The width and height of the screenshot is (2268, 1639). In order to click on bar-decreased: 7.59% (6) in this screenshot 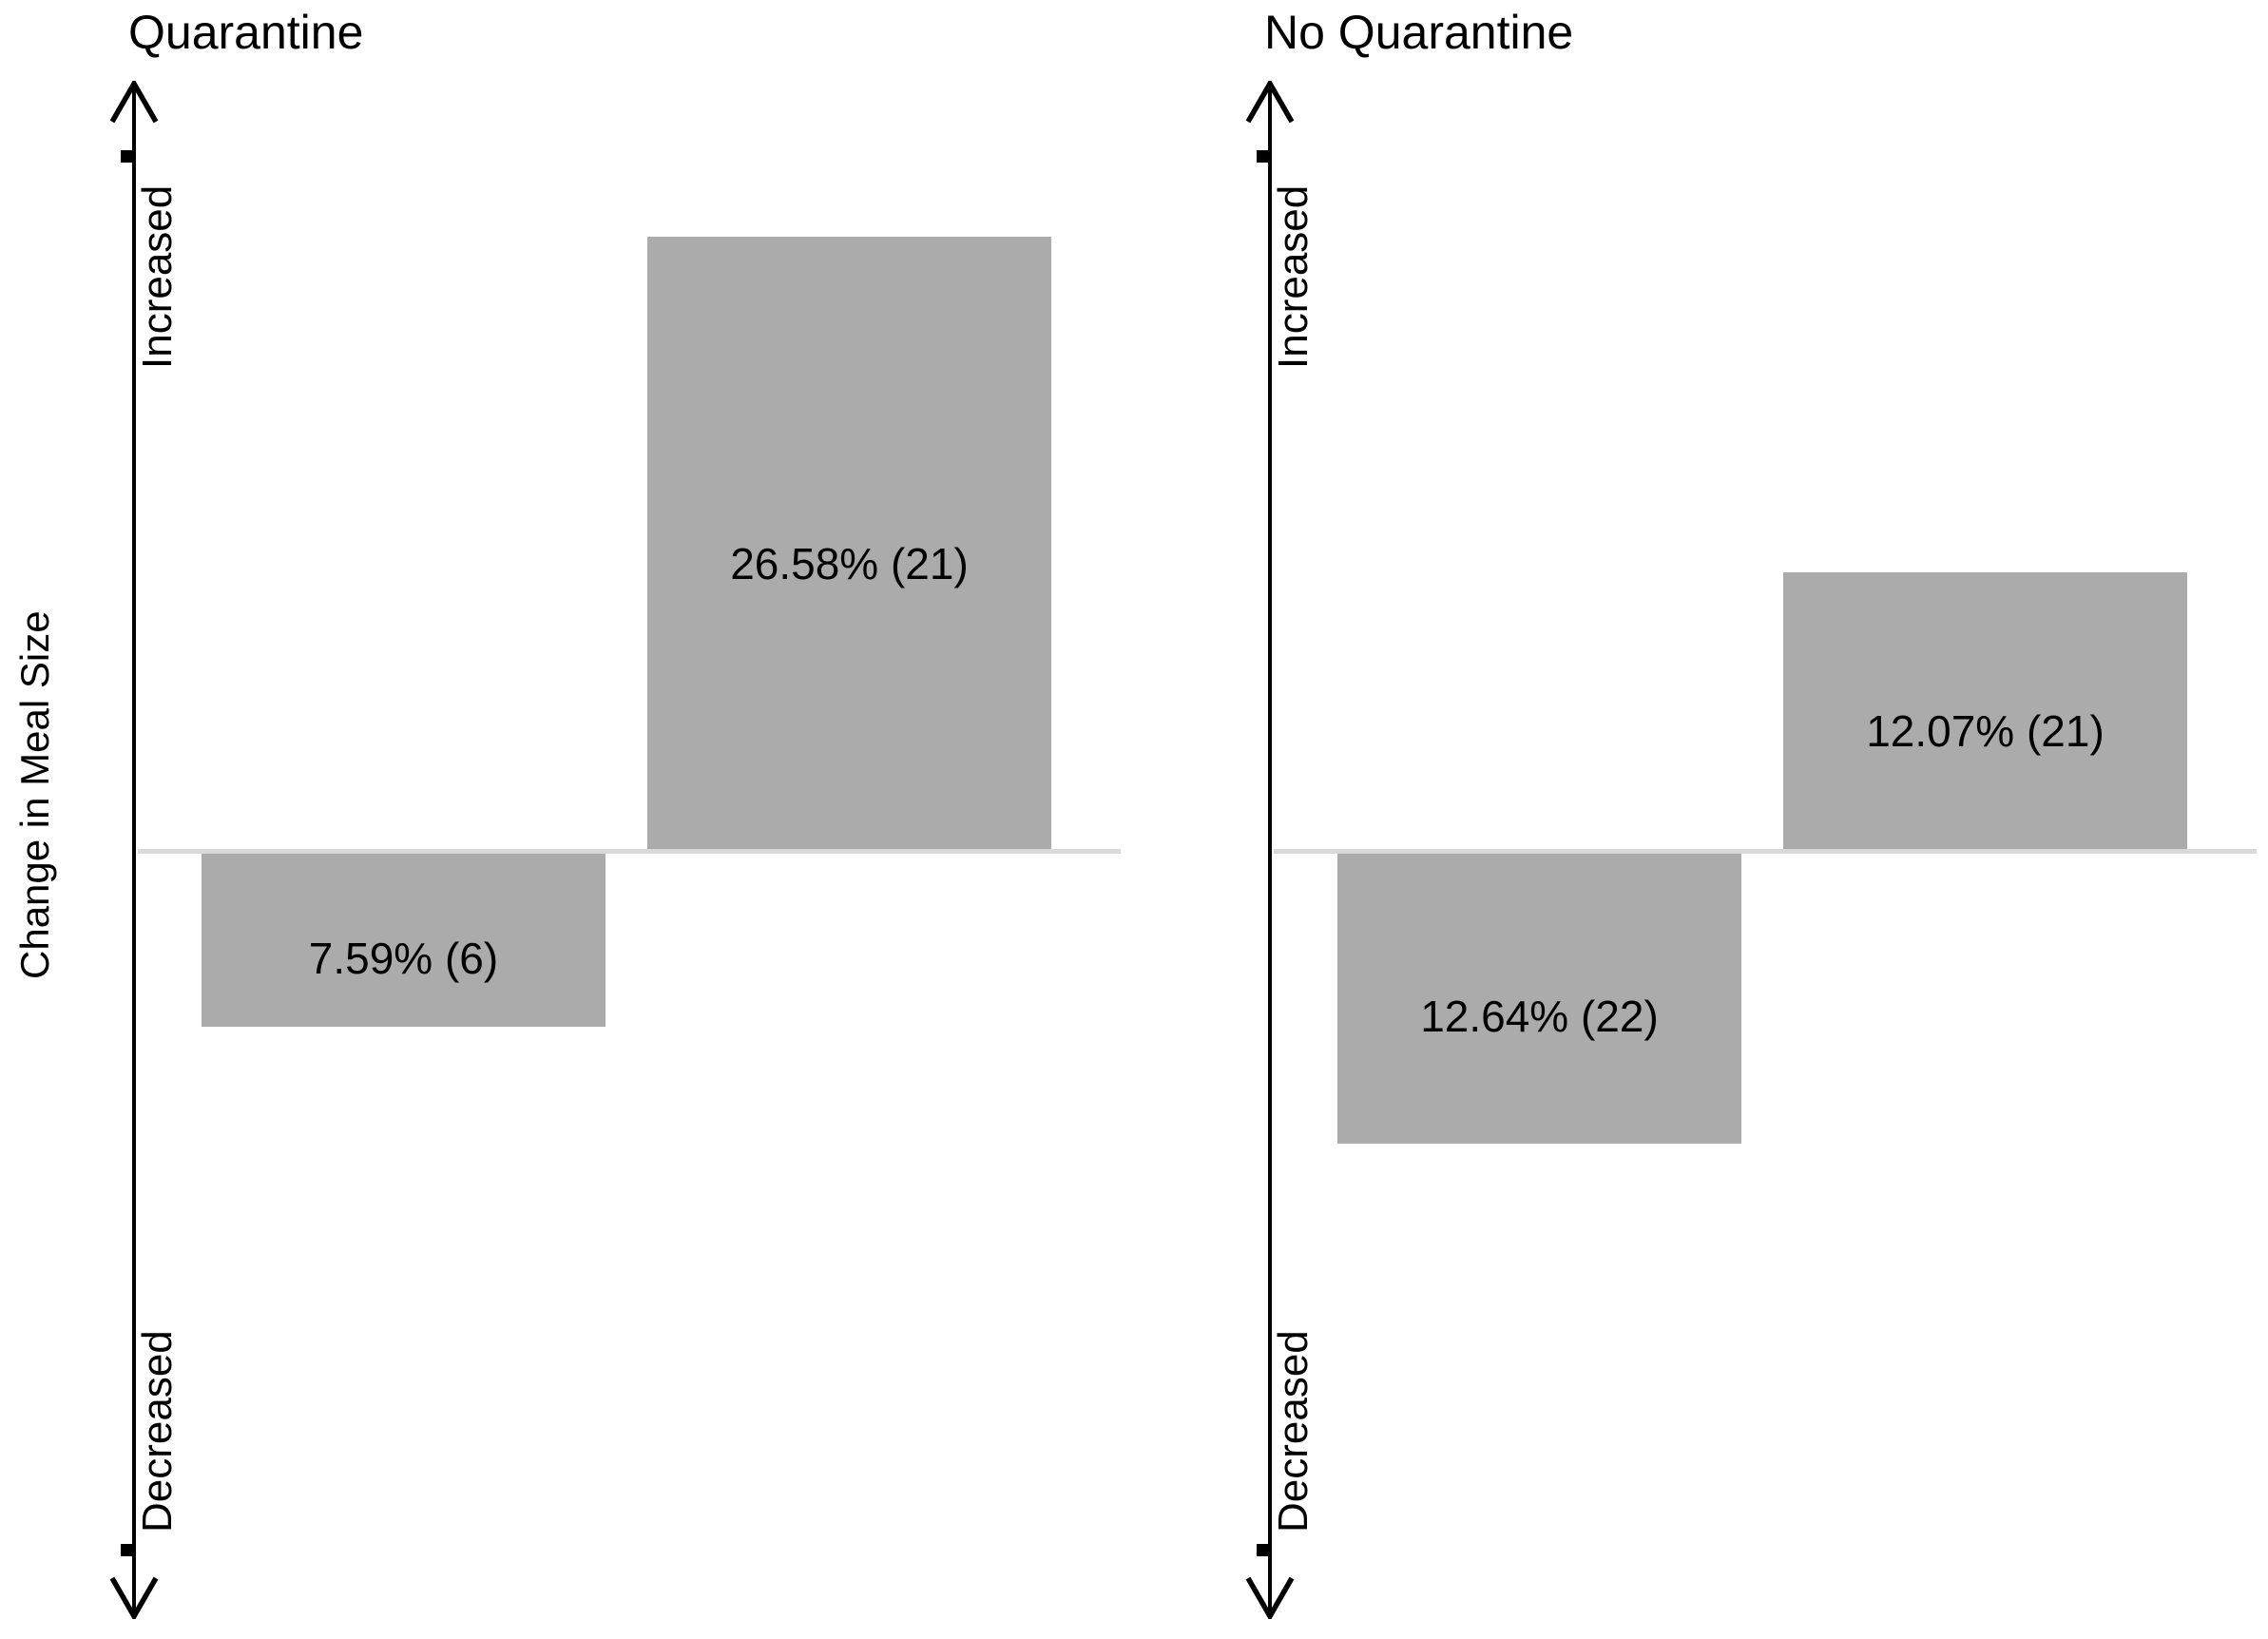, I will do `click(403, 939)`.